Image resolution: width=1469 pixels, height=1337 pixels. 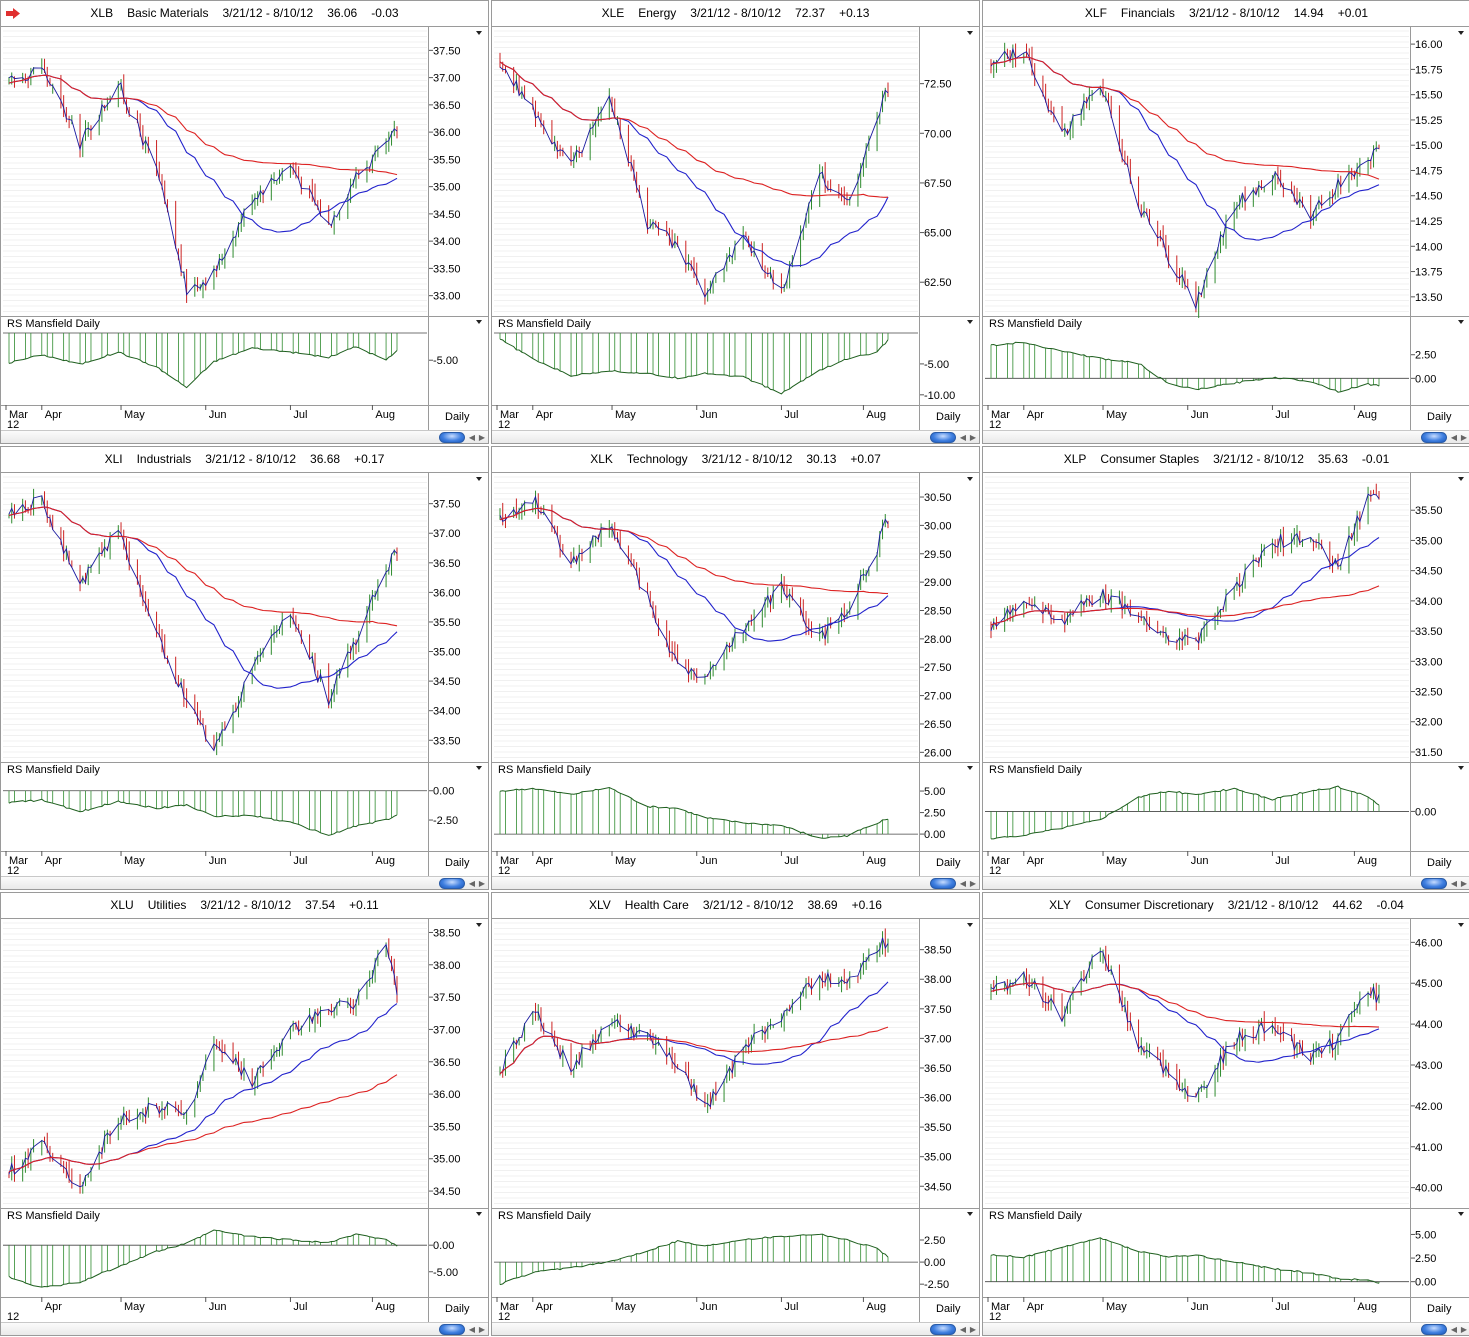 What do you see at coordinates (865, 459) in the screenshot?
I see `price-change: +0.07` at bounding box center [865, 459].